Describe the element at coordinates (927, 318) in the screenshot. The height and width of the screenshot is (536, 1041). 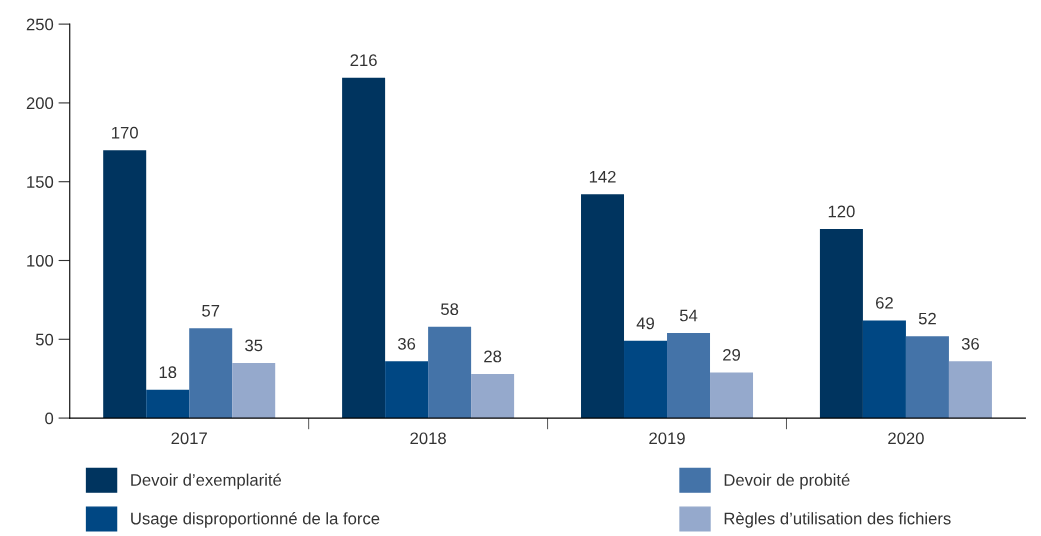
I see `data-label: 52` at that location.